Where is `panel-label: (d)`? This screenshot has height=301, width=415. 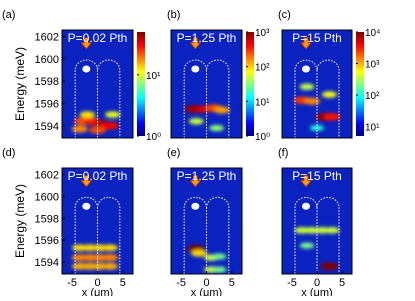 panel-label: (d) is located at coordinates (8, 153).